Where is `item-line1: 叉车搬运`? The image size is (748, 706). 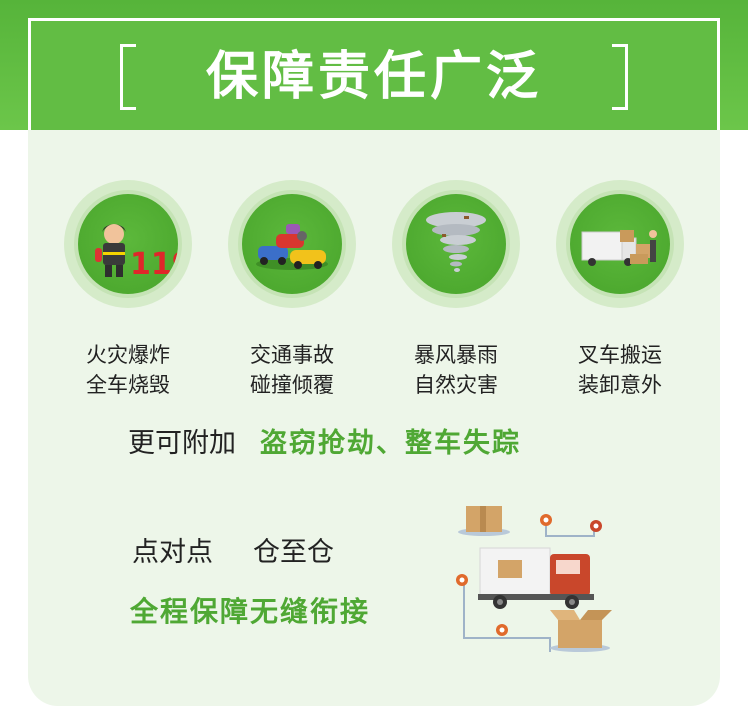
item-line1: 叉车搬运 is located at coordinates (620, 355).